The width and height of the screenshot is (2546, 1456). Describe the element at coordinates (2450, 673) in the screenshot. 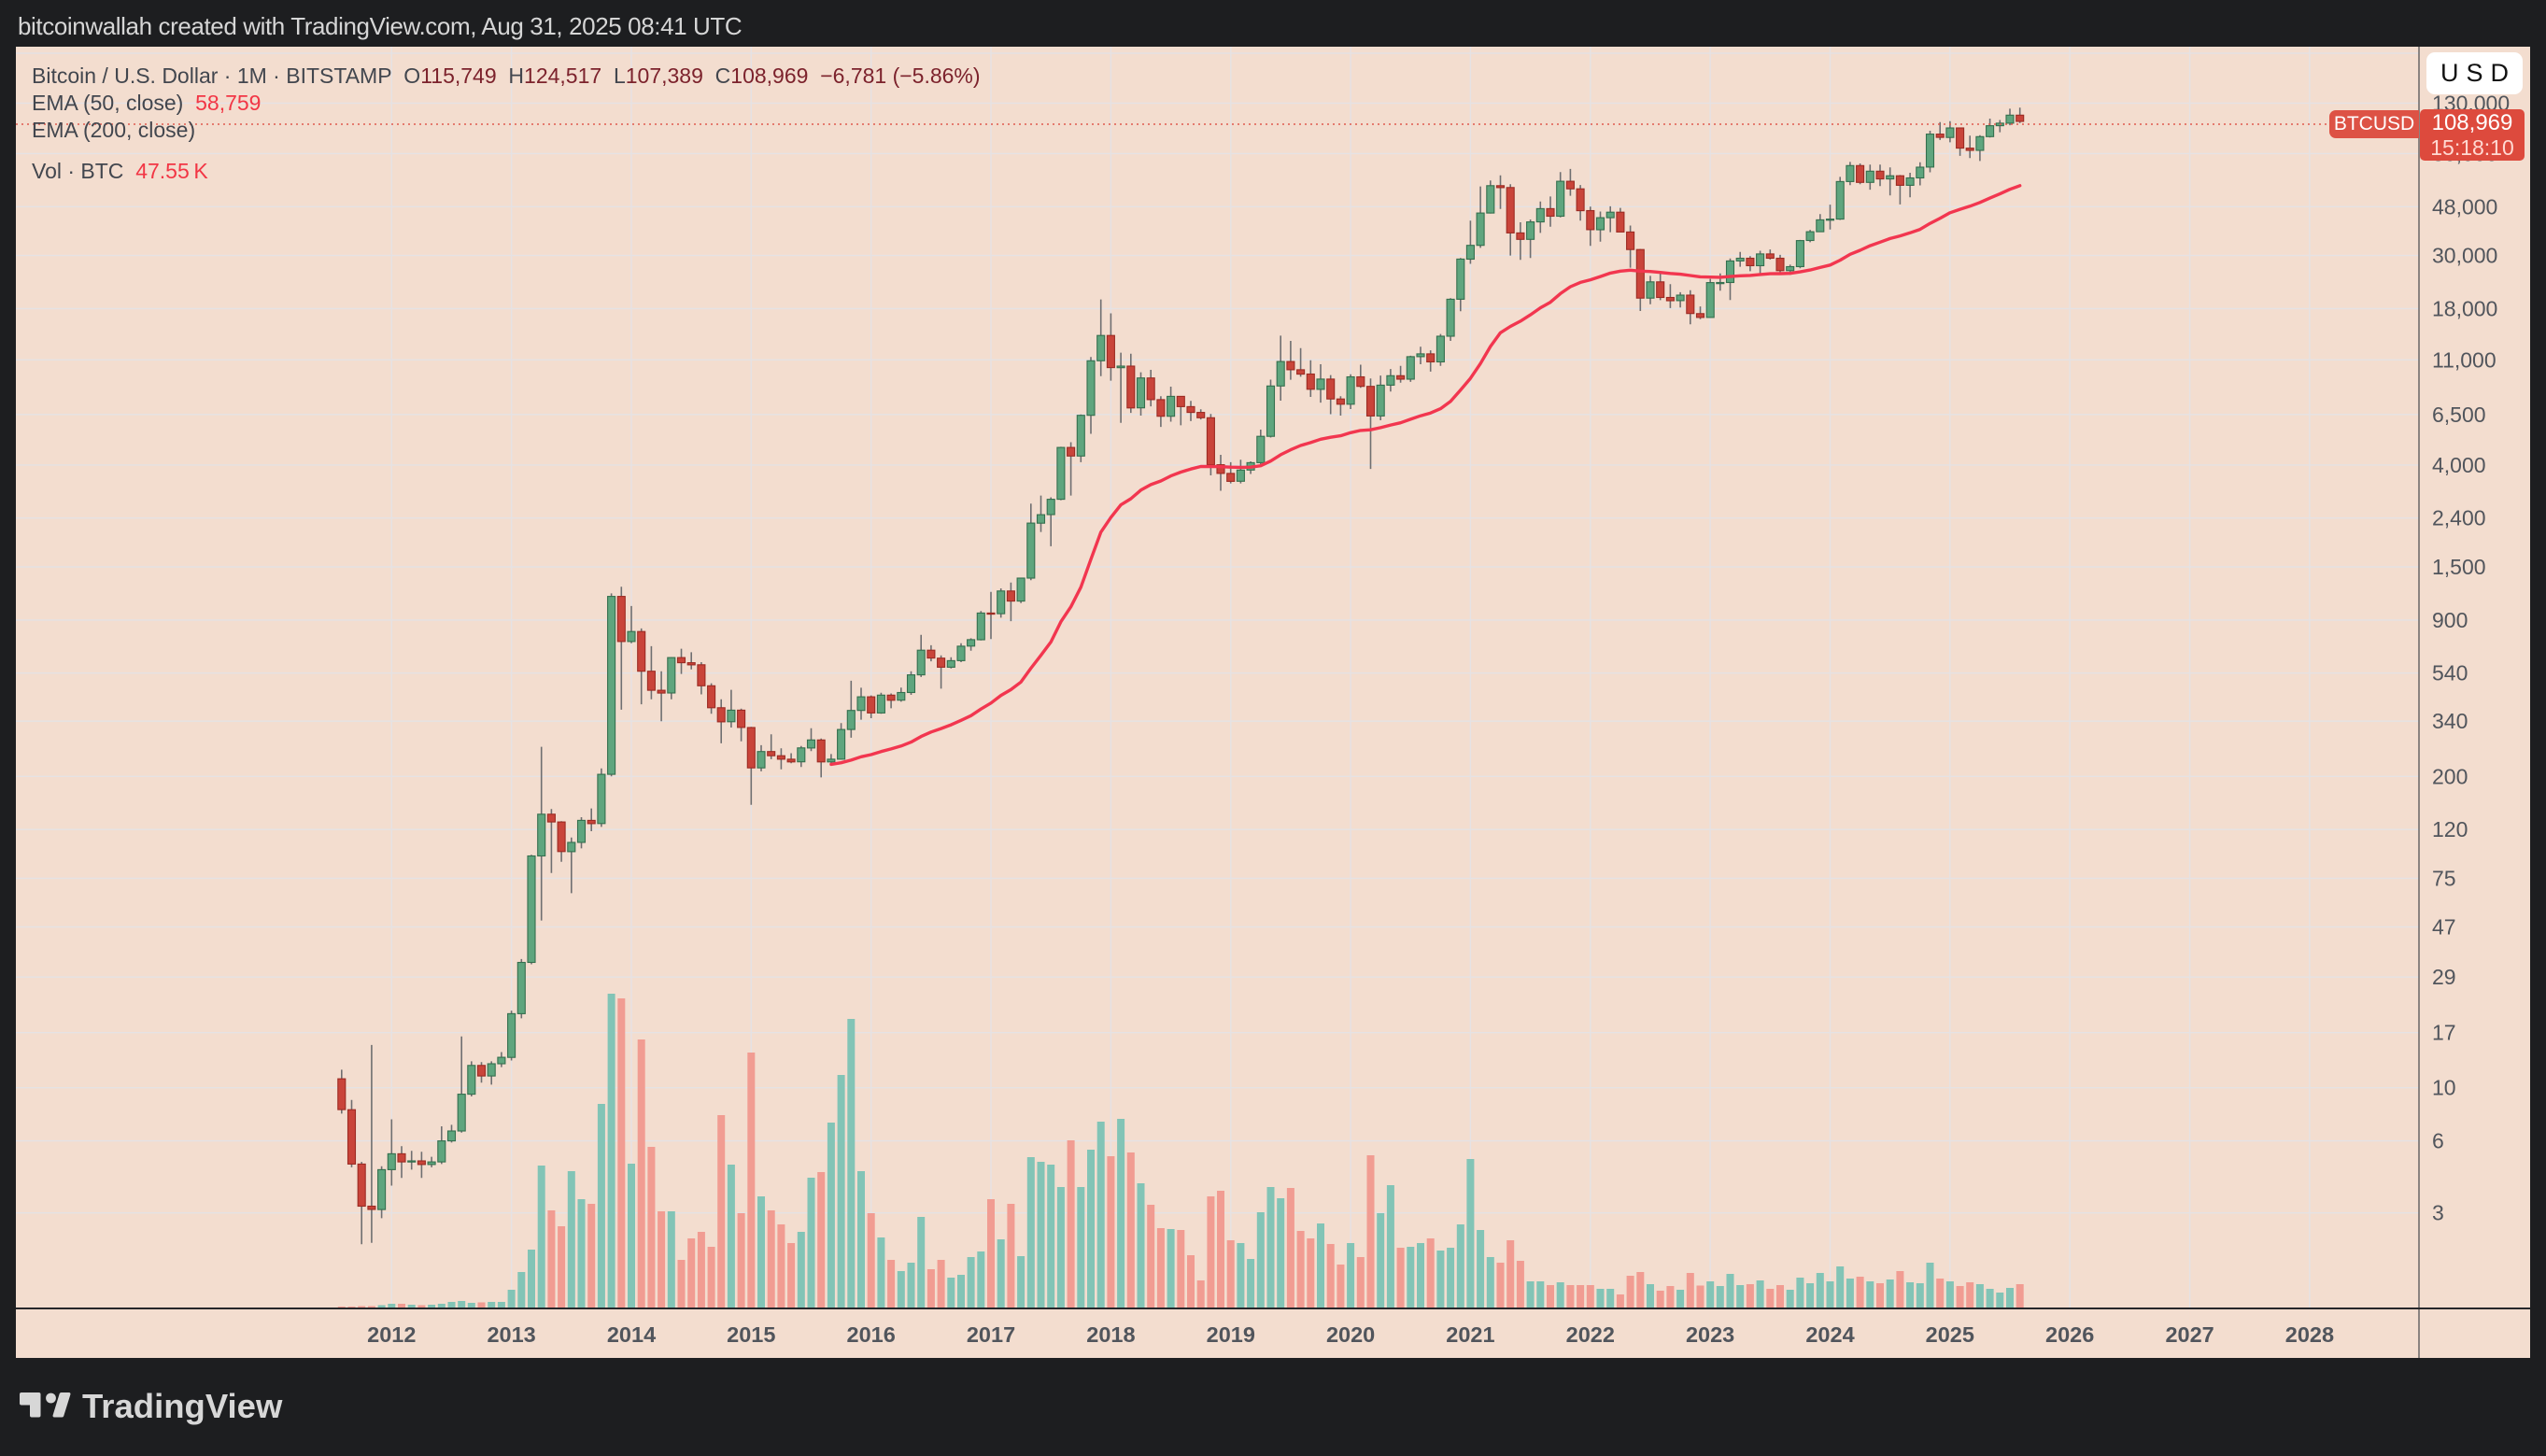

I see `svg-text: 540` at that location.